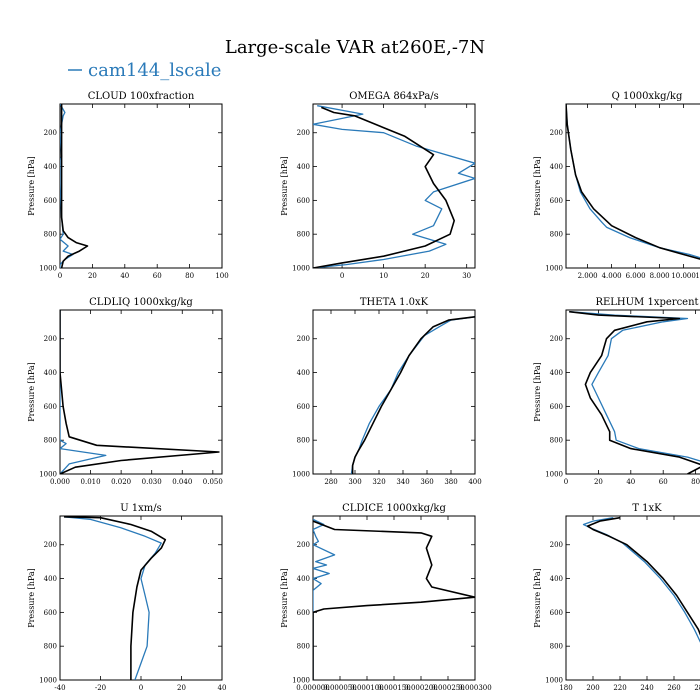 The image size is (700, 700). Describe the element at coordinates (222, 688) in the screenshot. I see `x-tick-label: 40` at that location.